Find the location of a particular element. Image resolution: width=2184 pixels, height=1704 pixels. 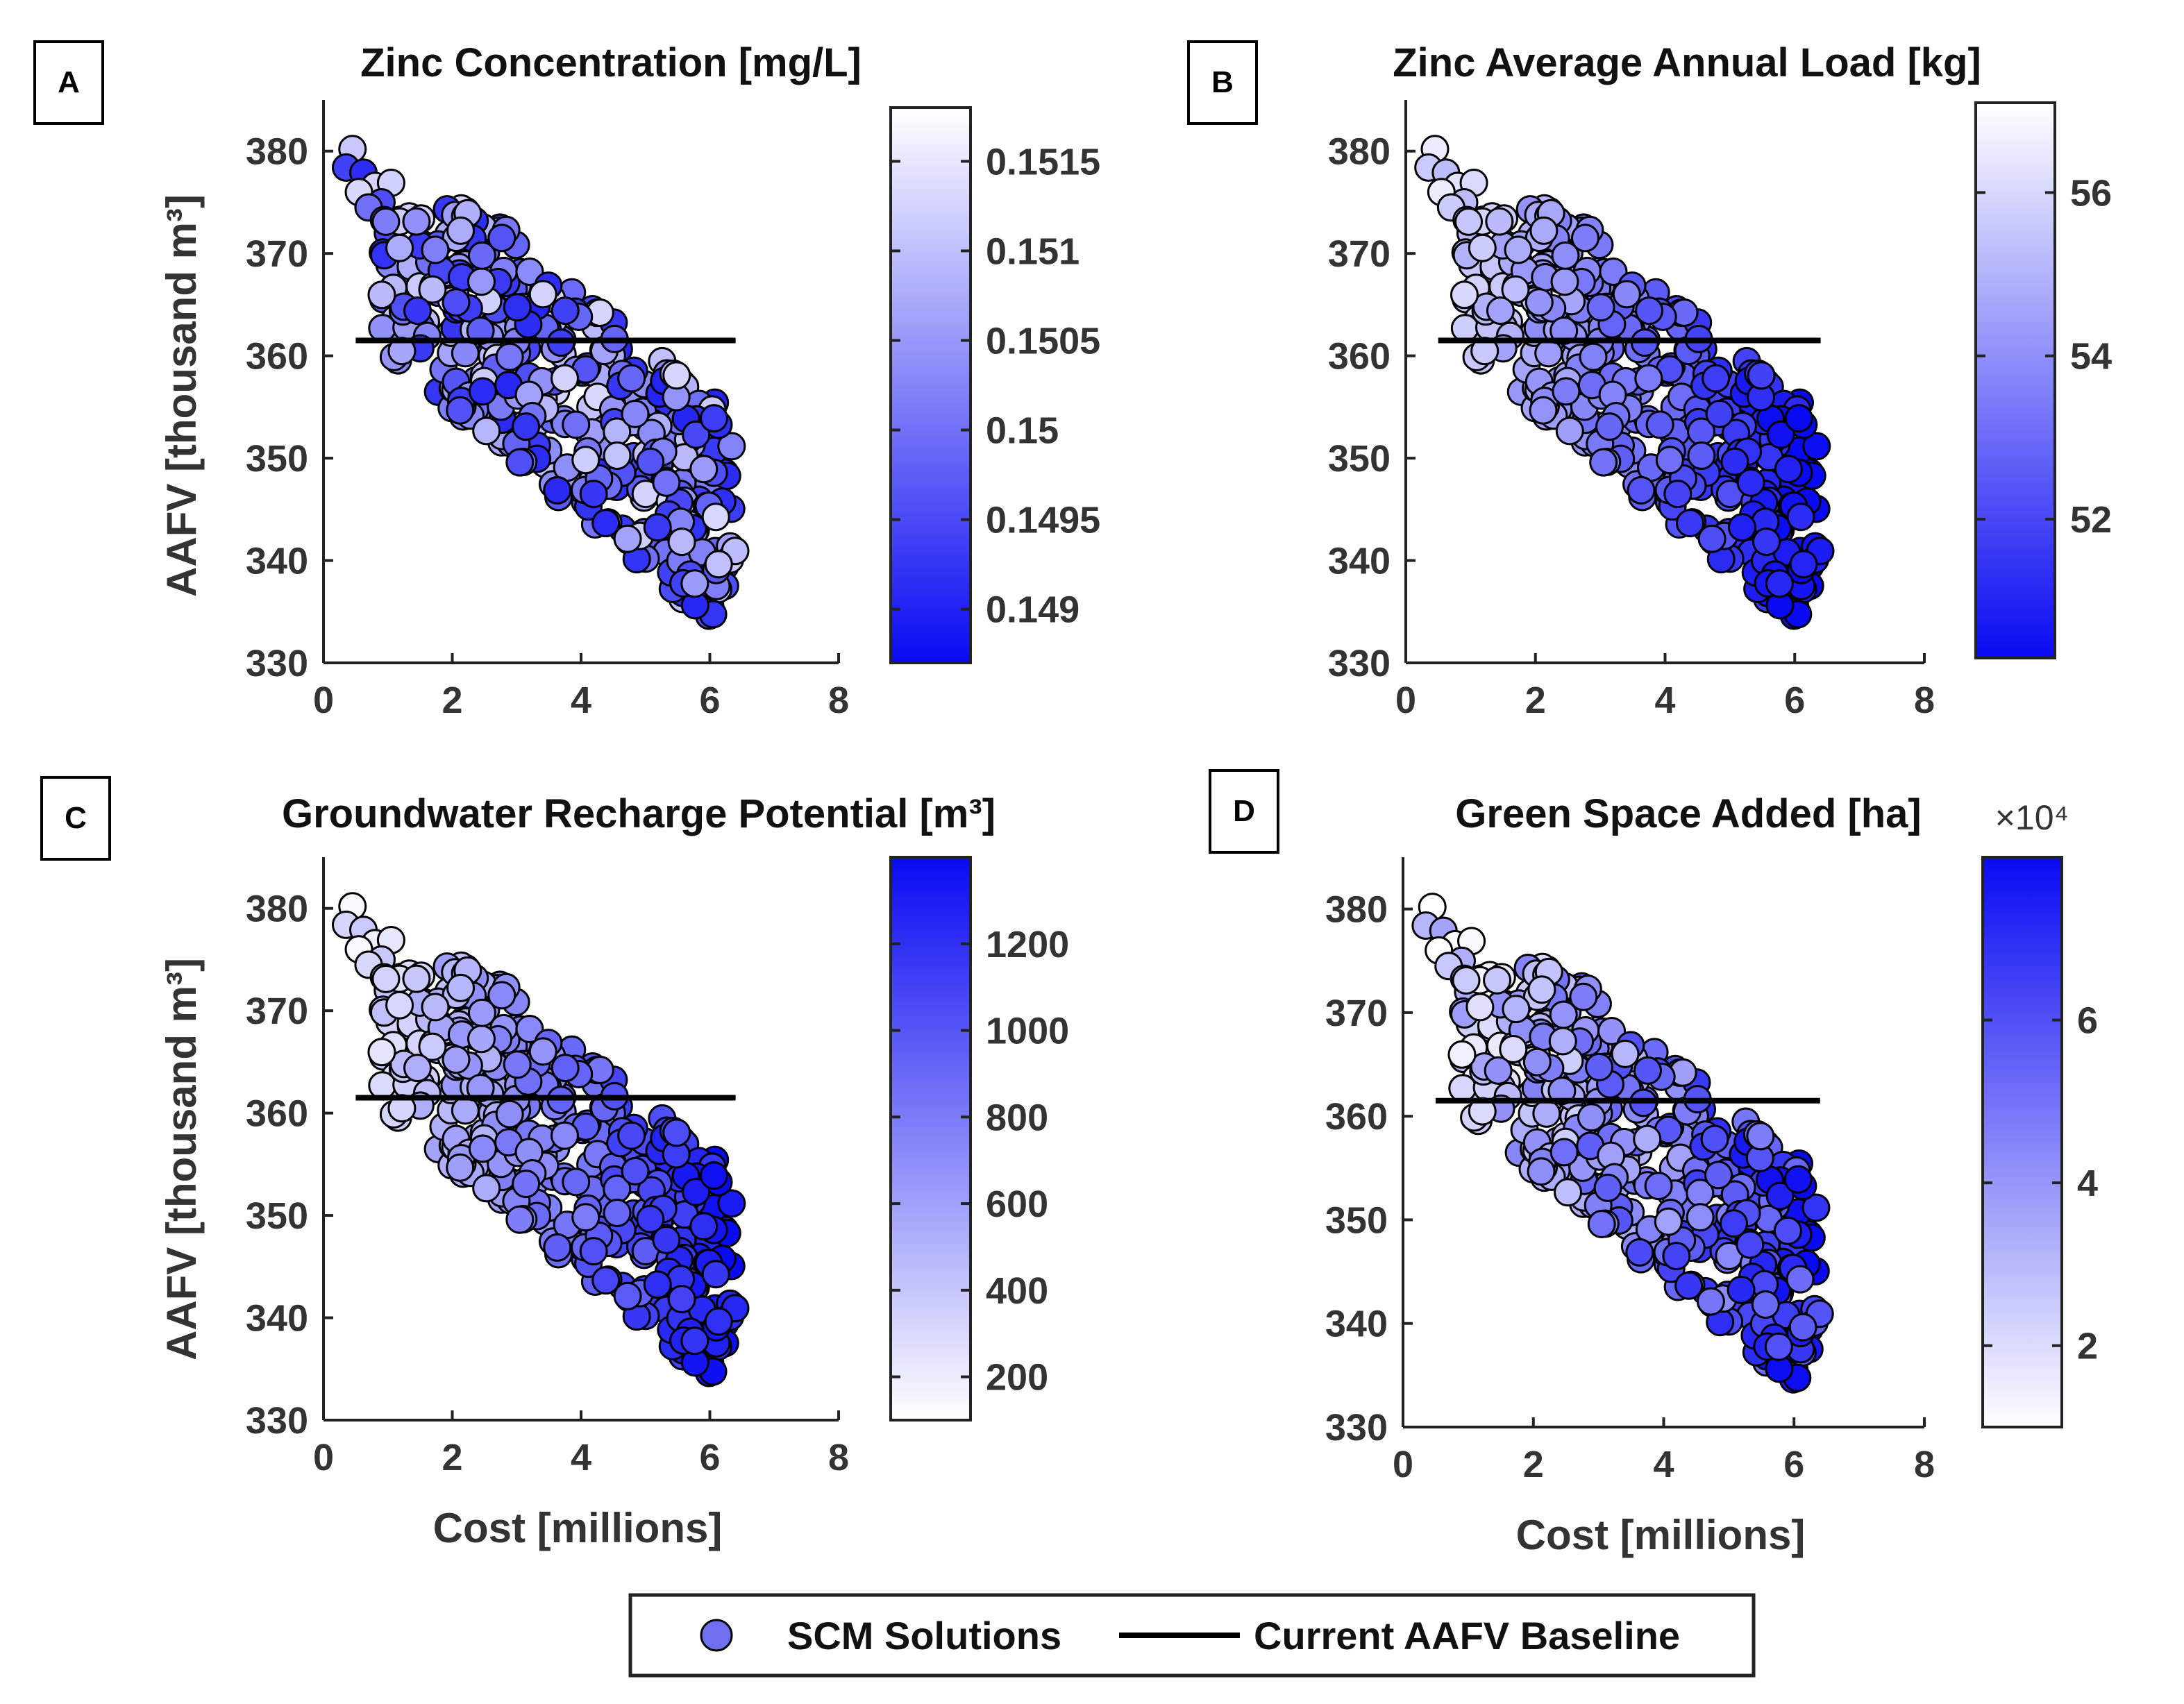

x-tick-label: 4 is located at coordinates (581, 700).